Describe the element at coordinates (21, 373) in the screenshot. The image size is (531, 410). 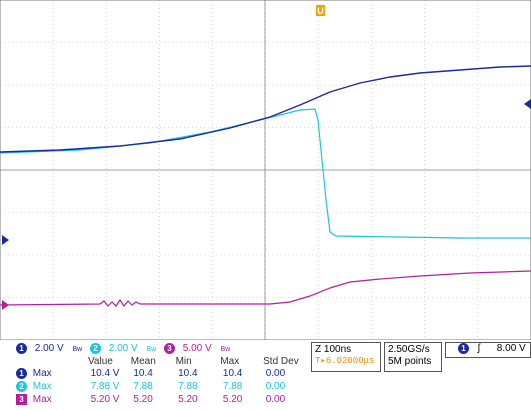
I see `measurement-1-channel-badge: 1` at that location.